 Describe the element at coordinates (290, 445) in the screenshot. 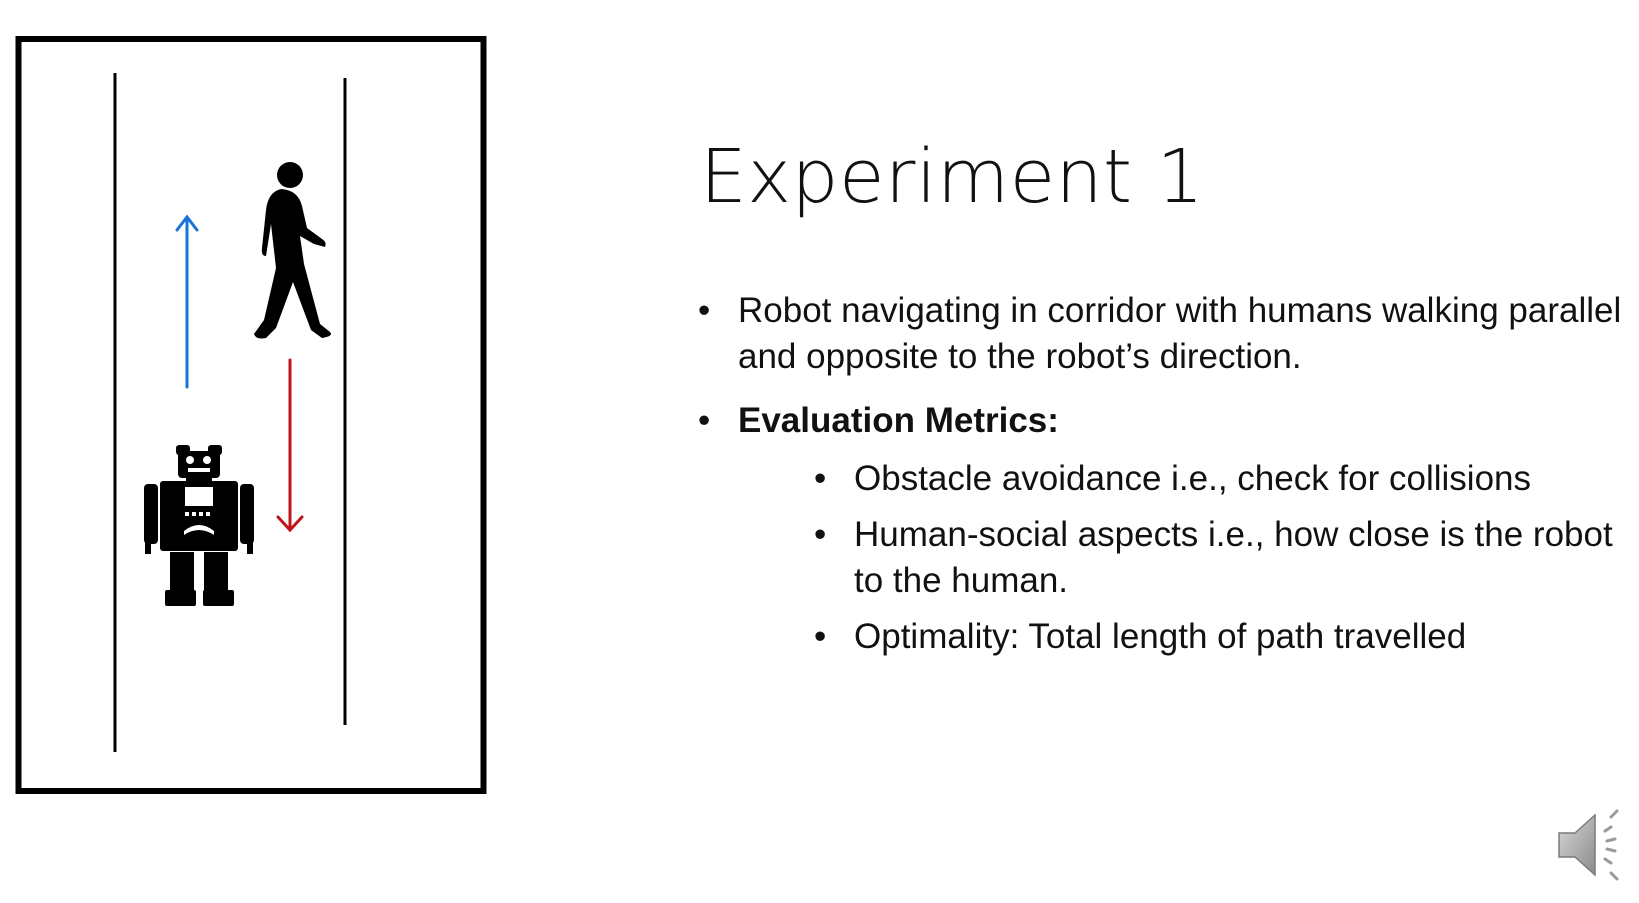

I see `down-arrow-icon` at that location.